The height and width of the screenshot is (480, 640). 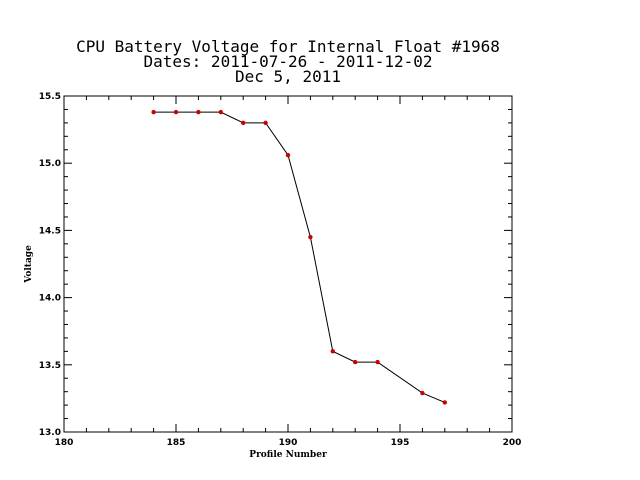 I want to click on x-axis-tick-labels: 180 185 190 195 200, so click(x=288, y=443).